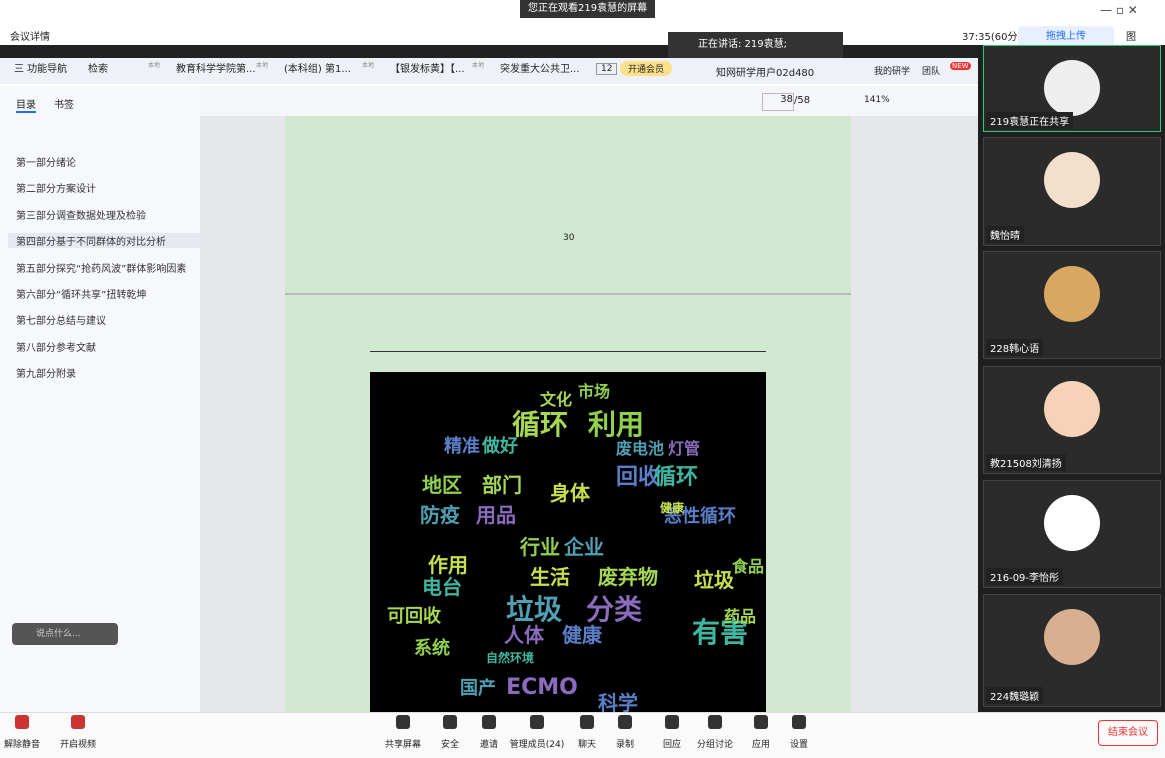 This screenshot has height=758, width=1165. I want to click on cloud-word: 国产, so click(478, 688).